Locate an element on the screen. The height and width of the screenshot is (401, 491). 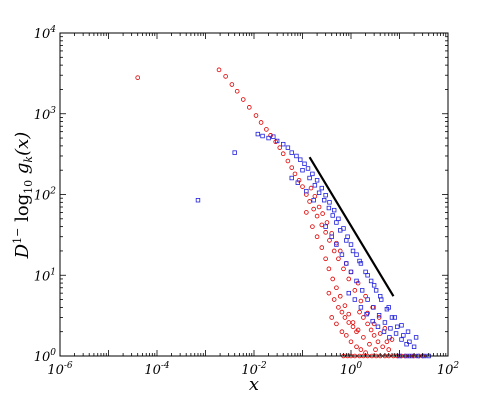
x-tick-label: 10⁻⁴ is located at coordinates (157, 369).